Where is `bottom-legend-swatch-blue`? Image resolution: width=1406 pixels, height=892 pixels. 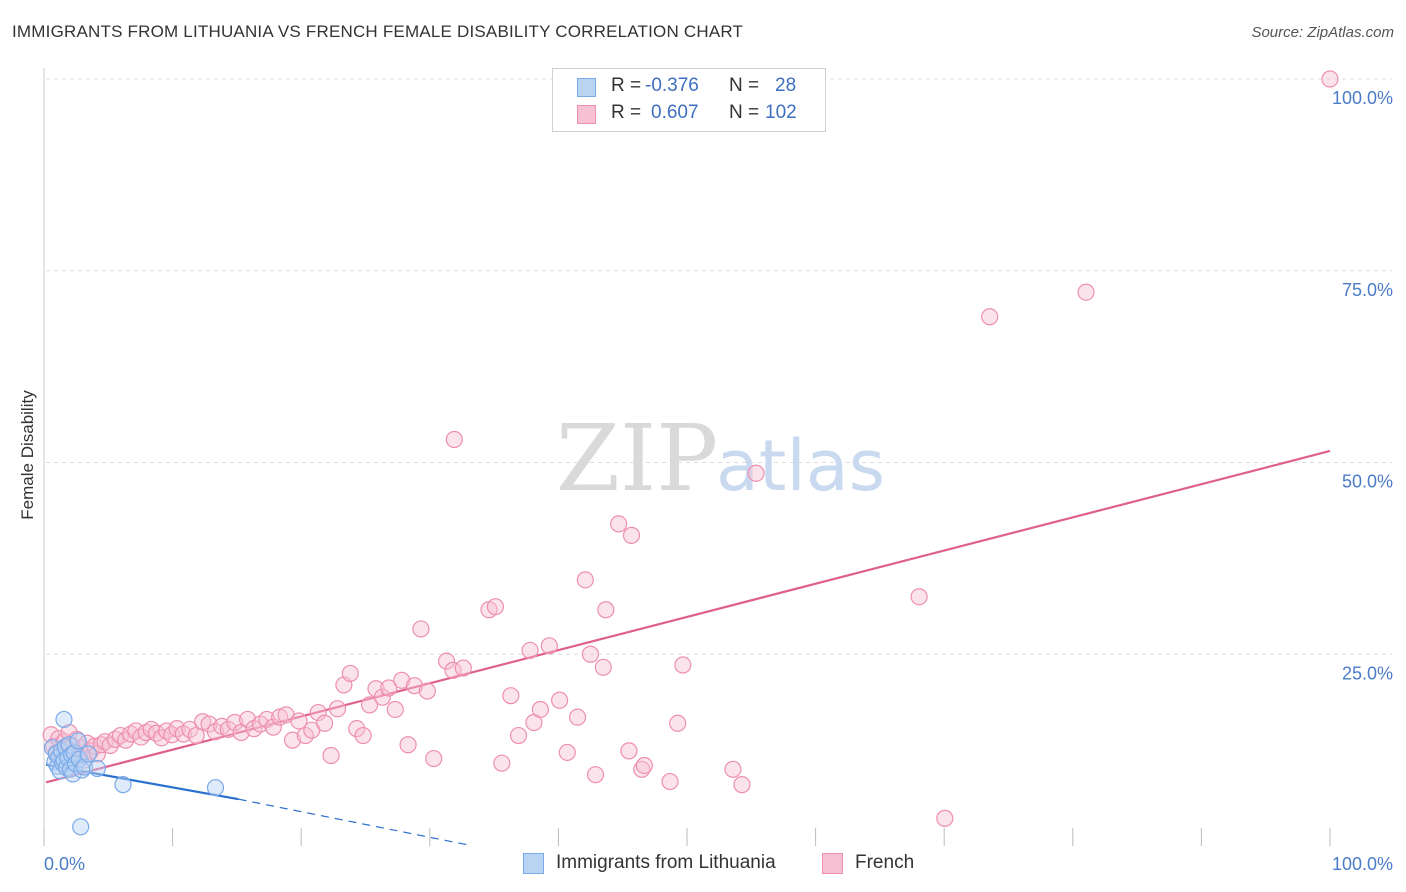 bottom-legend-swatch-blue is located at coordinates (533, 863).